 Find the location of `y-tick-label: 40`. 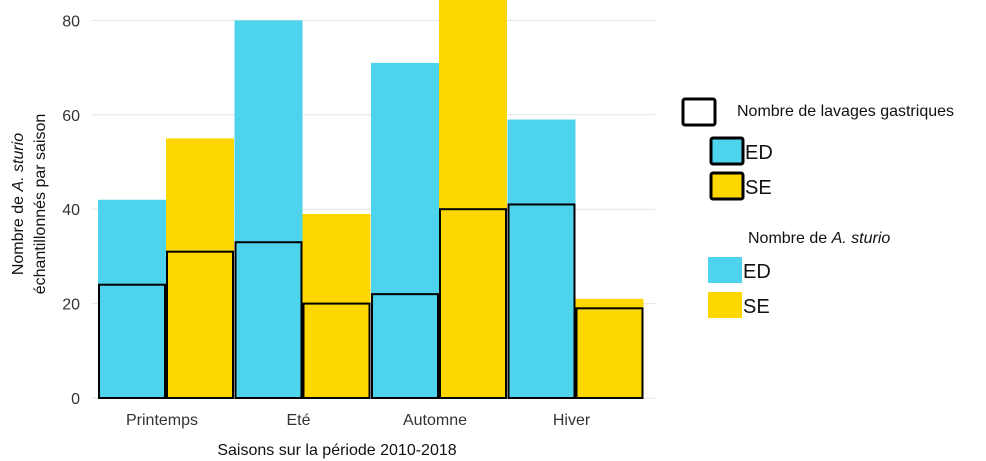

y-tick-label: 40 is located at coordinates (71, 210).